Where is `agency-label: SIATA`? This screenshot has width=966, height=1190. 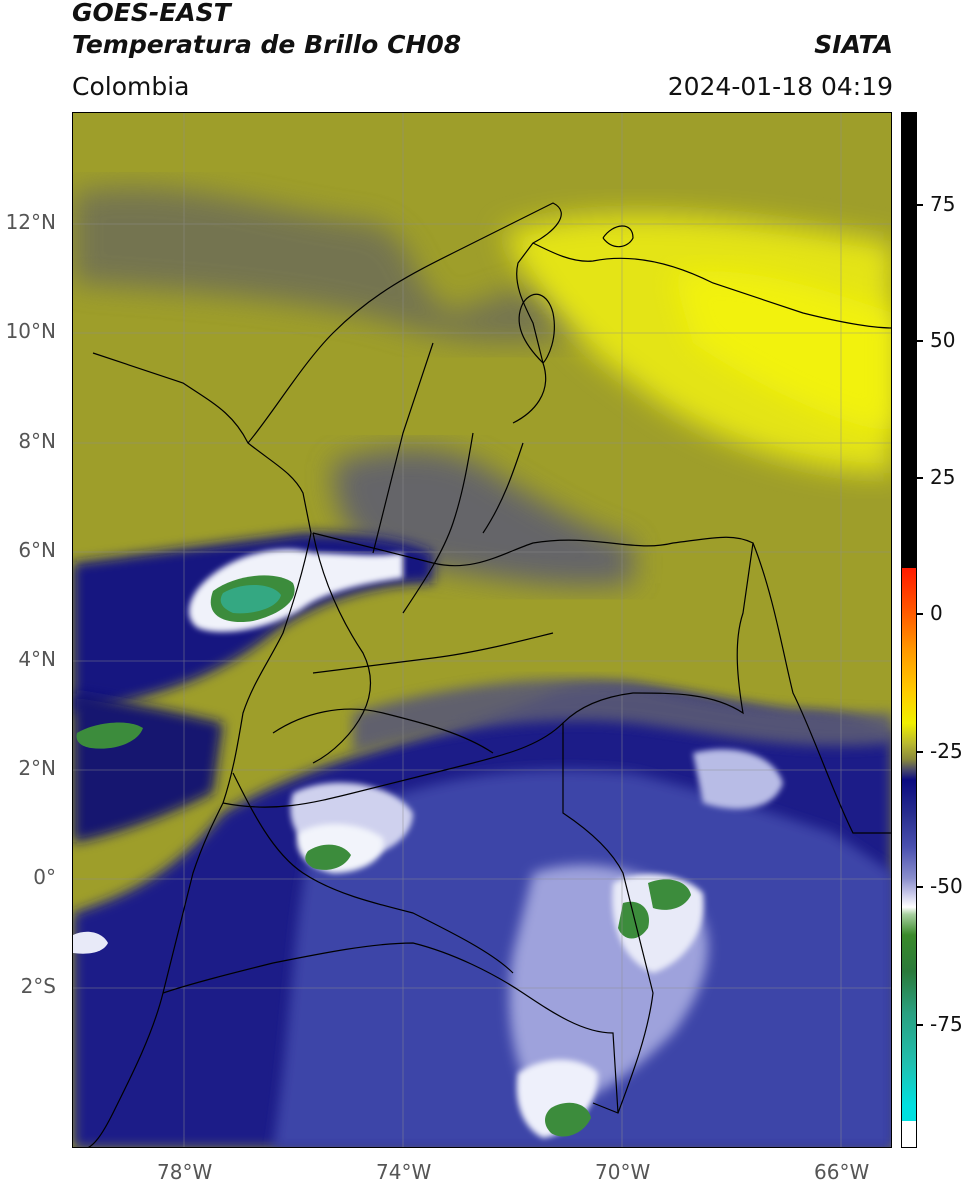 agency-label: SIATA is located at coordinates (853, 44).